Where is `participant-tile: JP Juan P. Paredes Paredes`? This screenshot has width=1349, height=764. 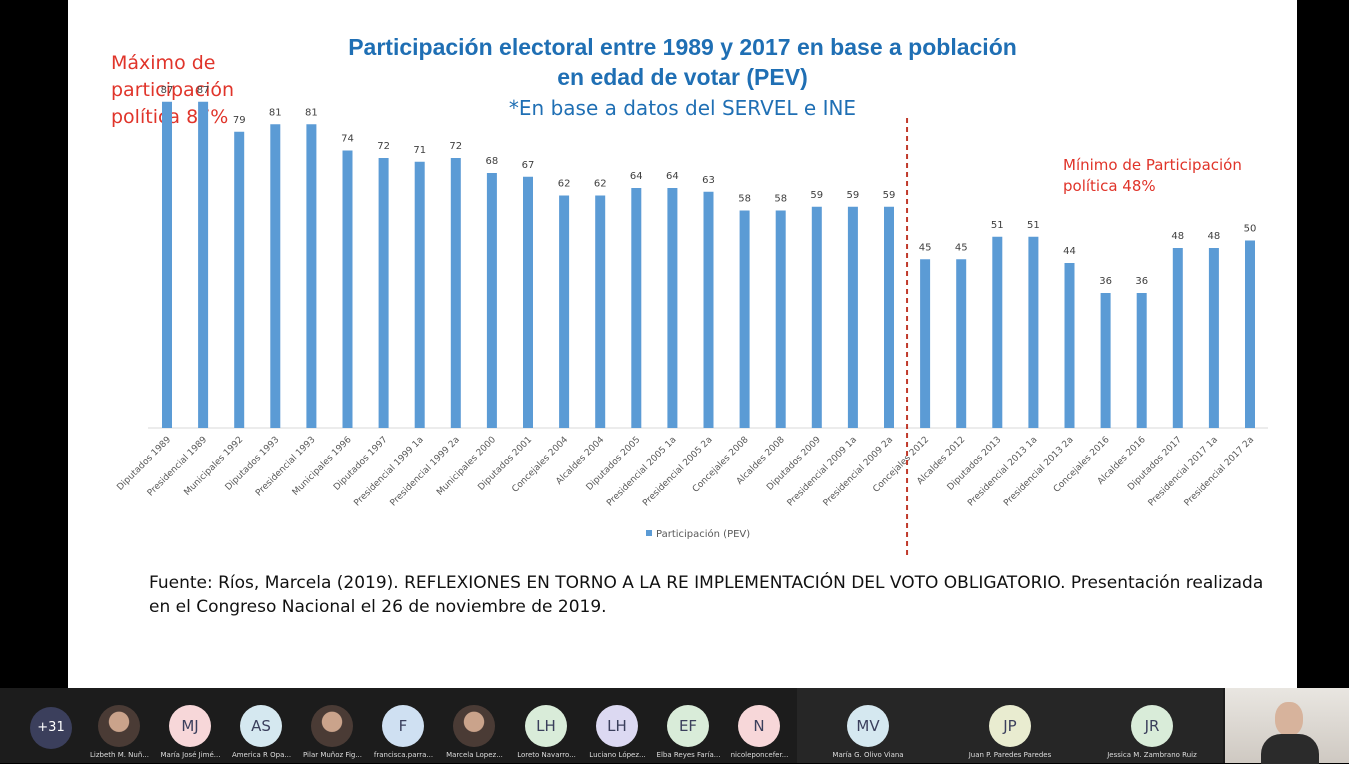
participant-tile: JP Juan P. Paredes Paredes is located at coordinates (1010, 725).